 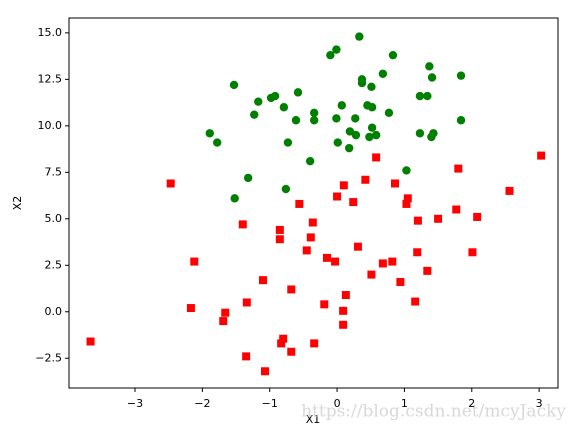 What do you see at coordinates (471, 403) in the screenshot?
I see `x-tick-label: 2` at bounding box center [471, 403].